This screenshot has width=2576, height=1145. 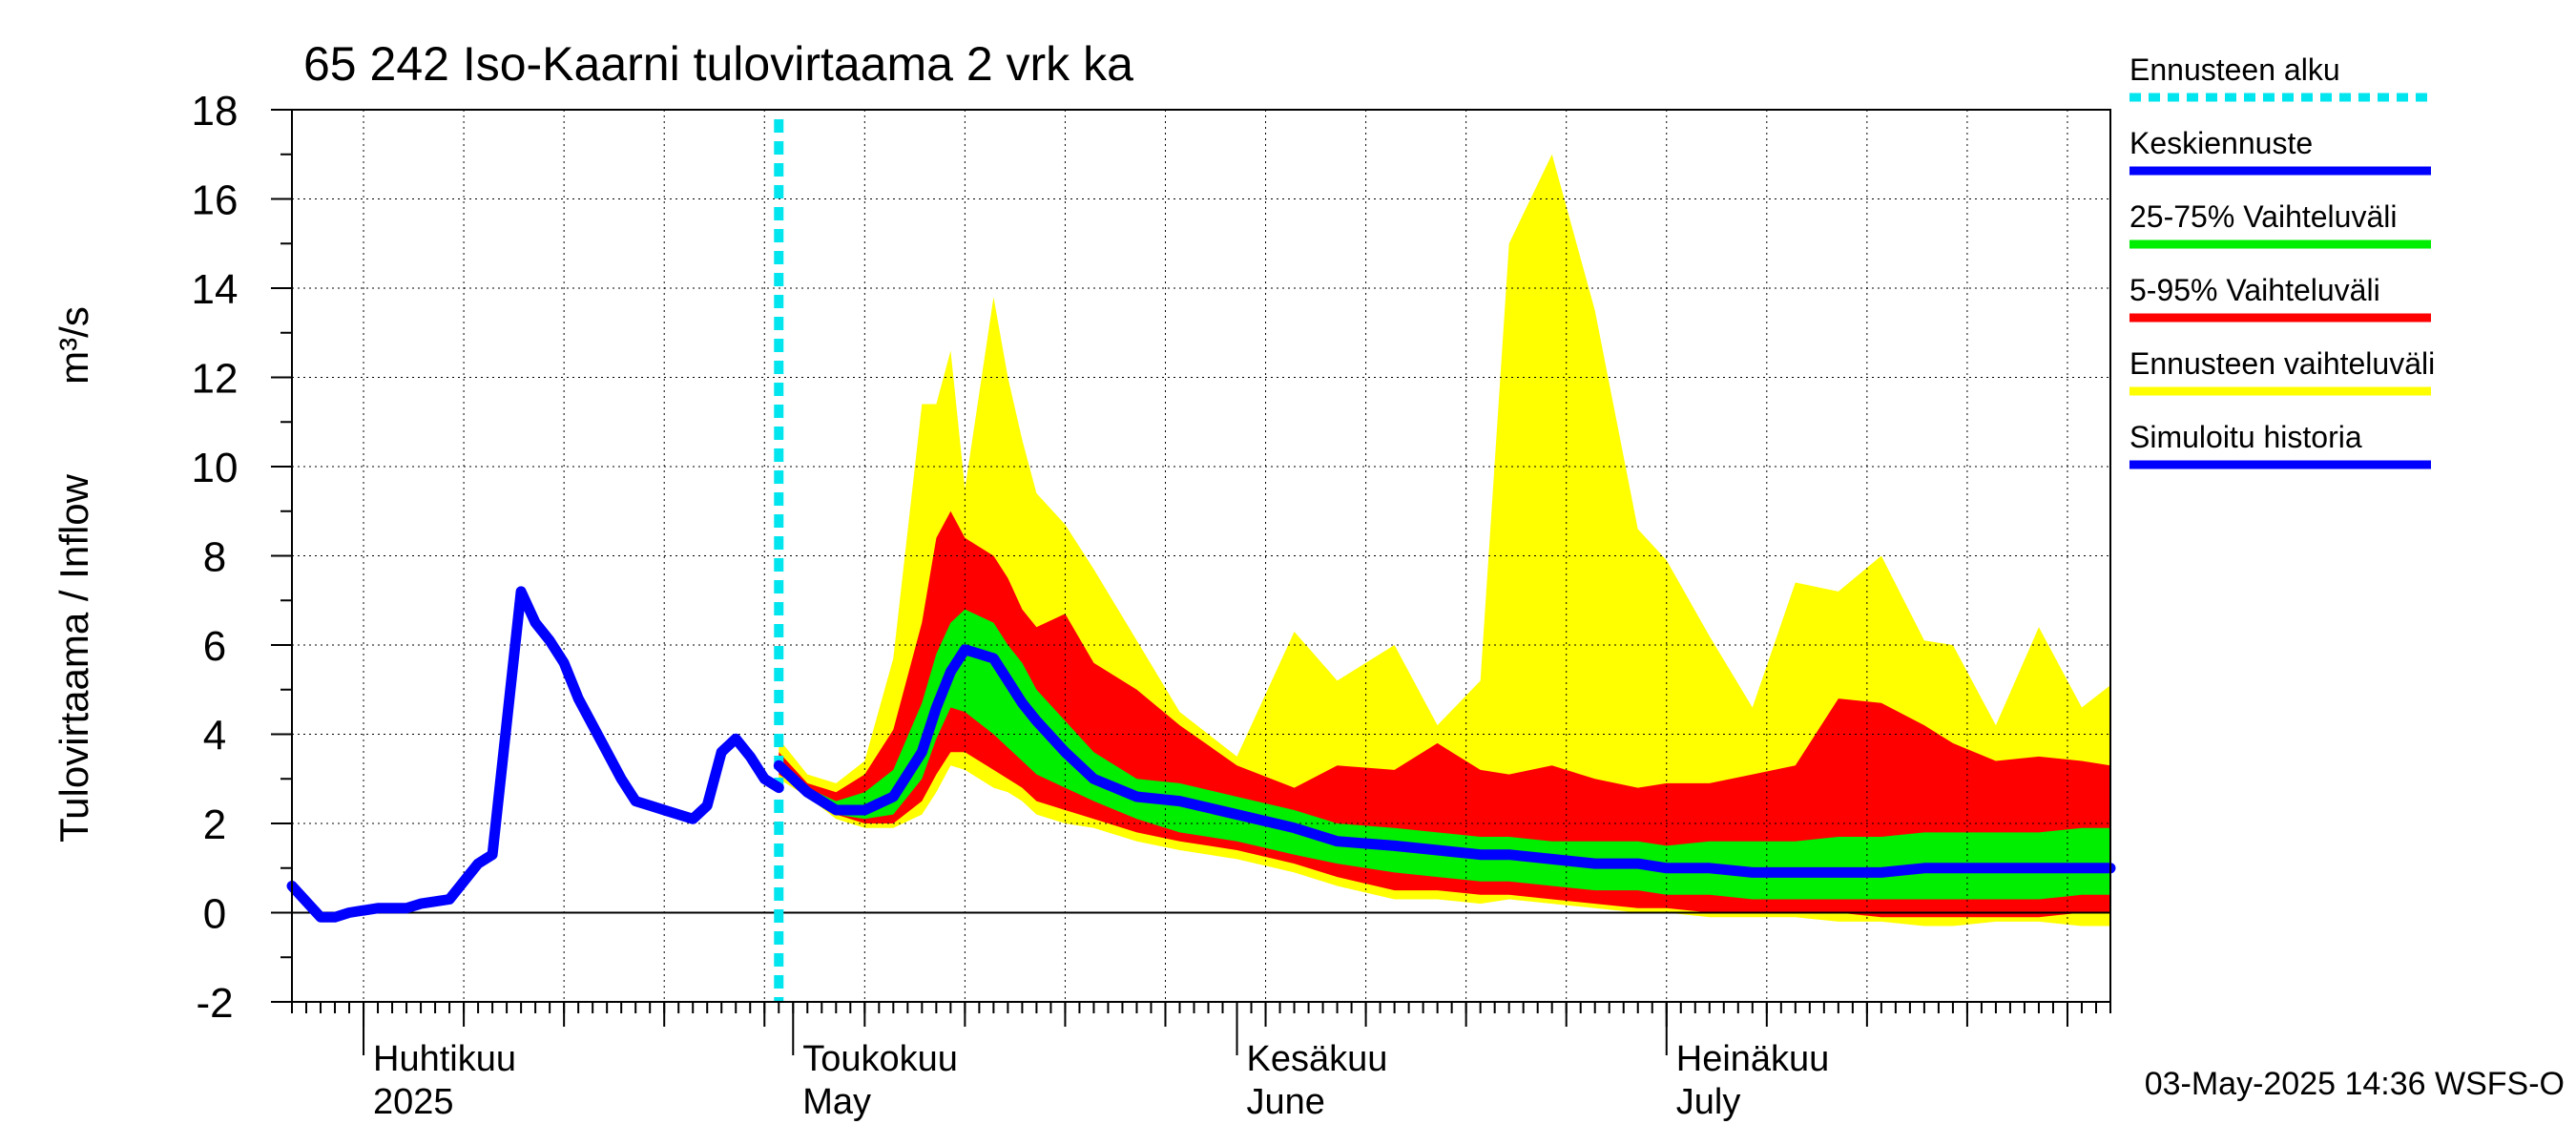 I want to click on median-forecast-line, so click(x=1444, y=761).